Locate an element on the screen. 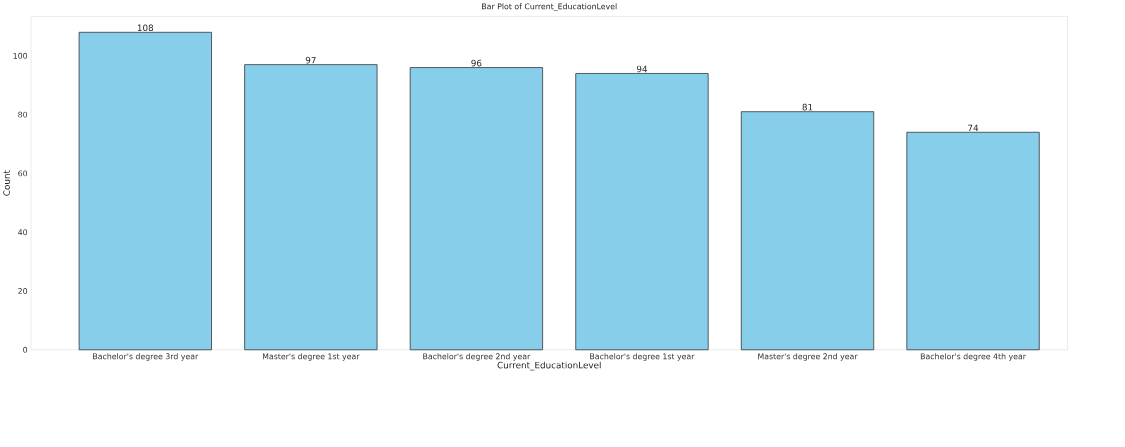 The height and width of the screenshot is (447, 1125). data-label: 108 is located at coordinates (145, 28).